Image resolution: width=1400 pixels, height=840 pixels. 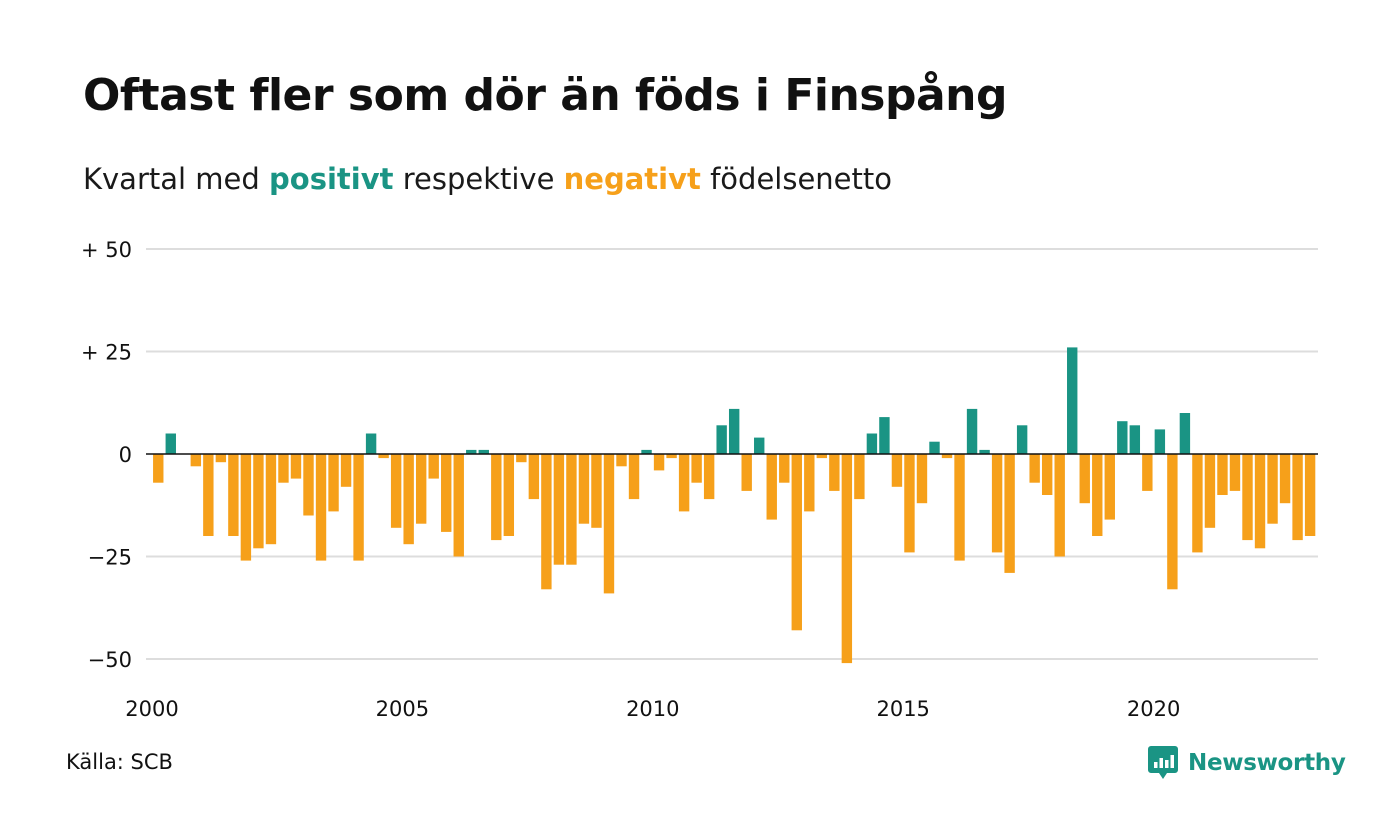 What do you see at coordinates (1267, 763) in the screenshot?
I see `brand-name: Newsworthy` at bounding box center [1267, 763].